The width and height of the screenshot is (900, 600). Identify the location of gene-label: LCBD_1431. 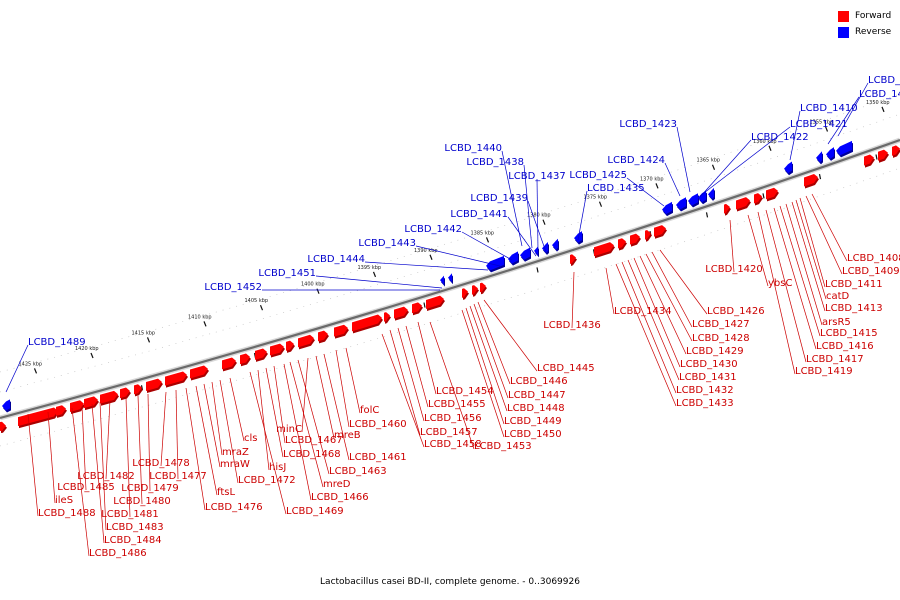
(708, 377).